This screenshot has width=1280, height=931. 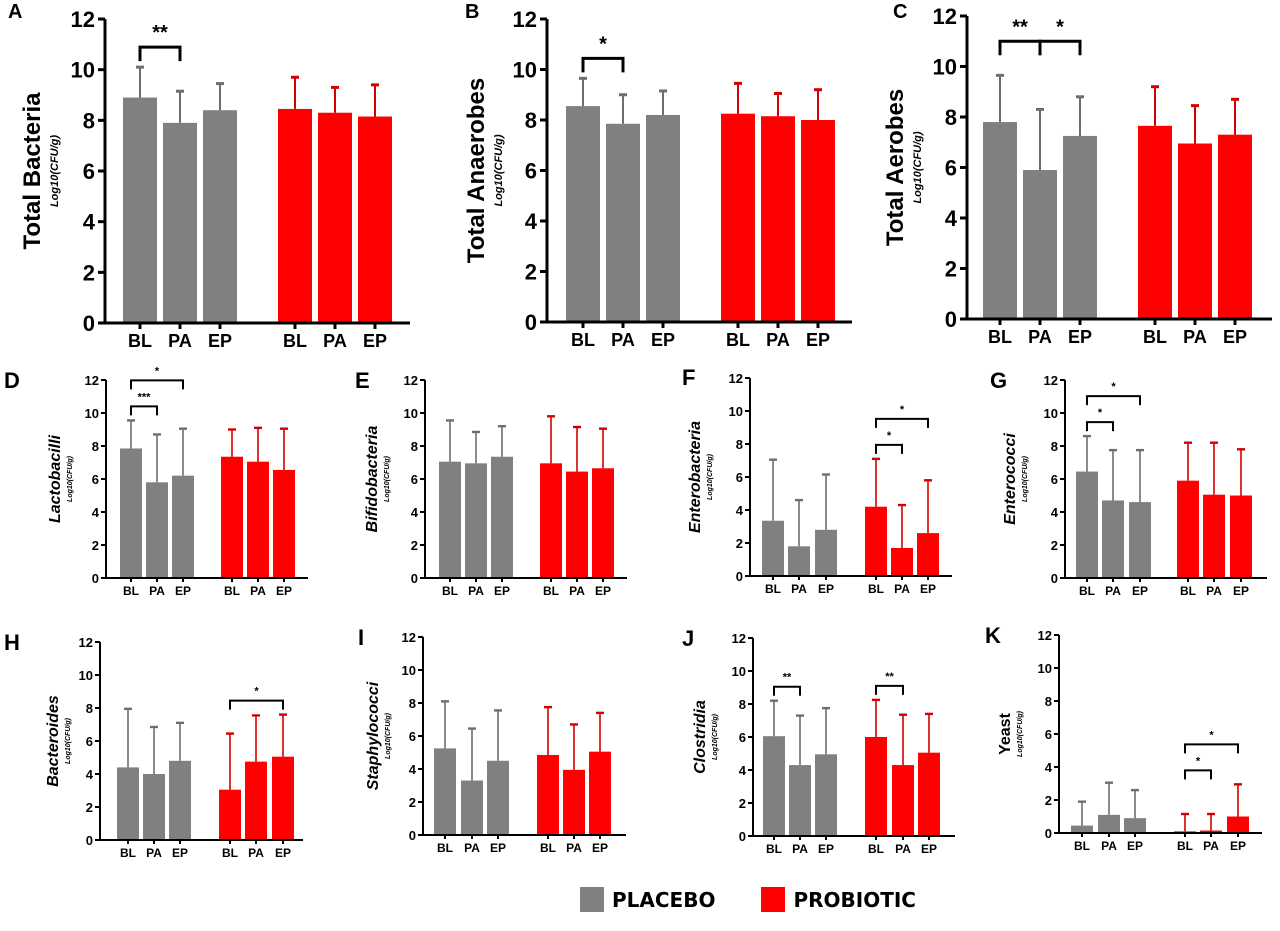 I want to click on y-axis-title-A: Total Bacteria, so click(x=32, y=171).